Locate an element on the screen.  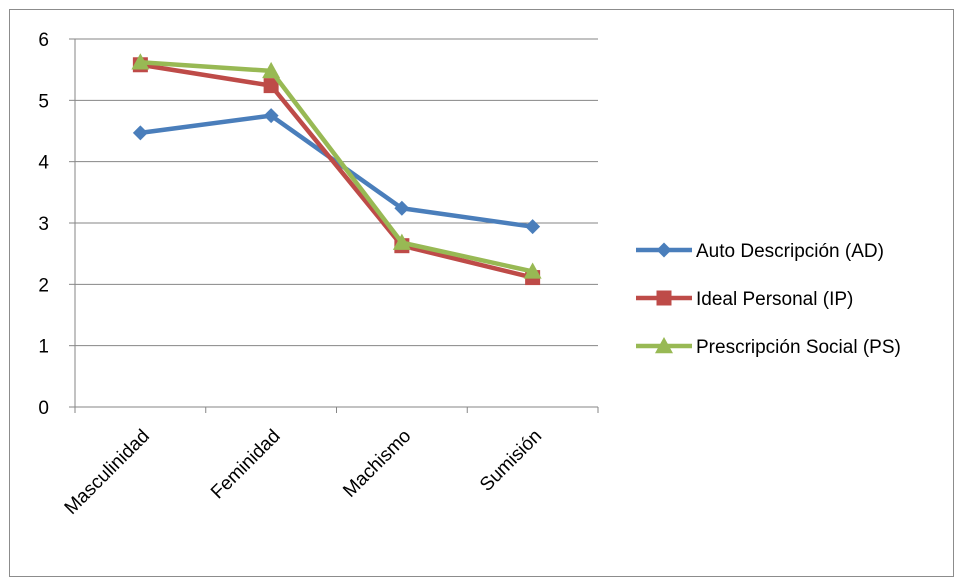
x-tick-label: Feminidad is located at coordinates (246, 465).